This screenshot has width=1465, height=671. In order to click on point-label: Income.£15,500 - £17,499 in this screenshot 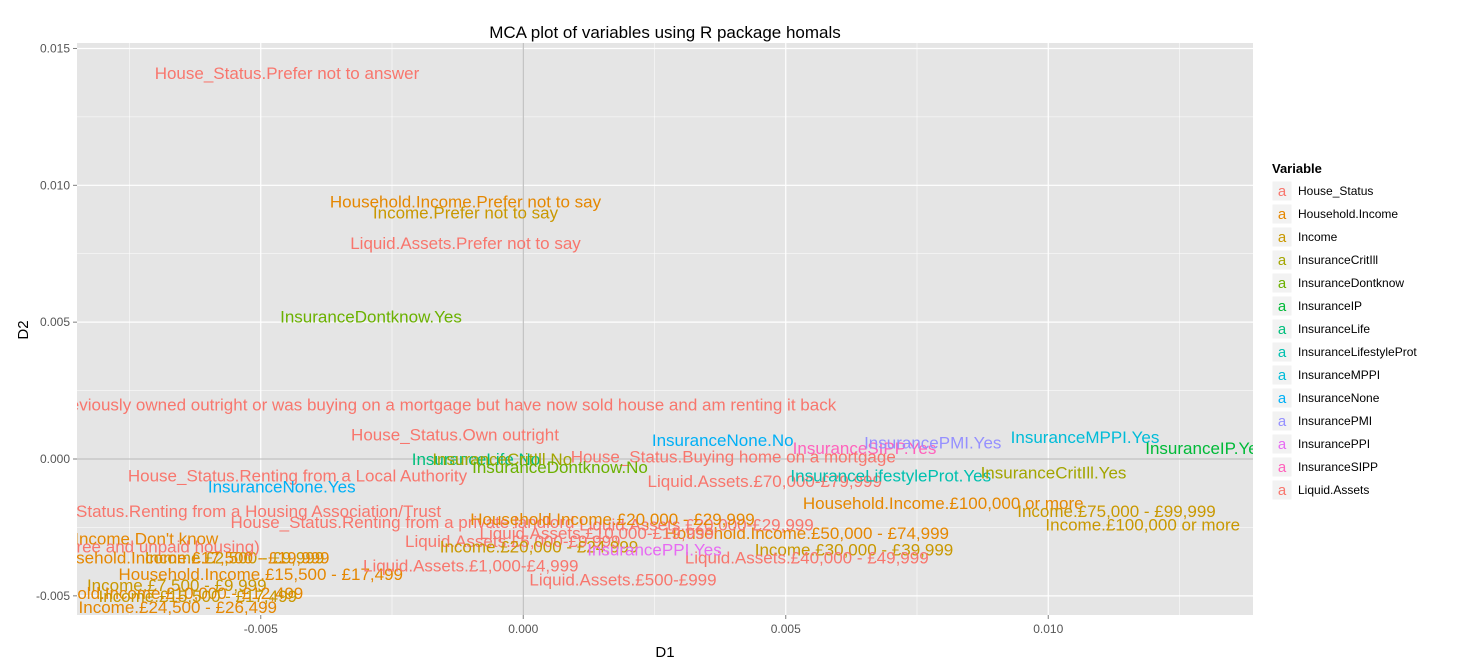, I will do `click(198, 596)`.